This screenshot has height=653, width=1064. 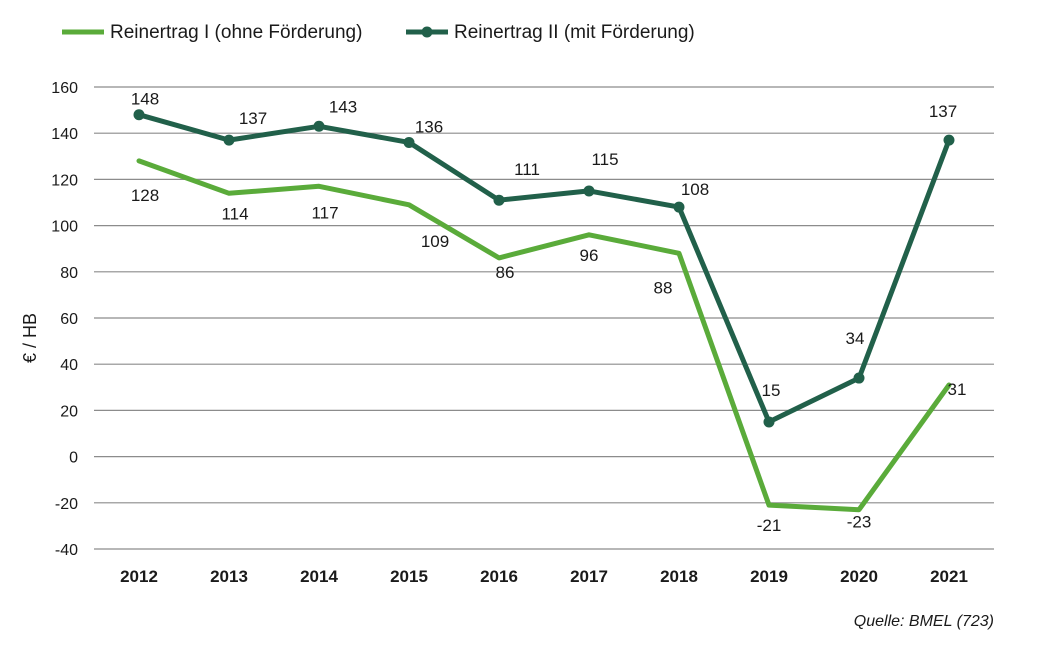 What do you see at coordinates (589, 576) in the screenshot?
I see `x-tick-label: 2017` at bounding box center [589, 576].